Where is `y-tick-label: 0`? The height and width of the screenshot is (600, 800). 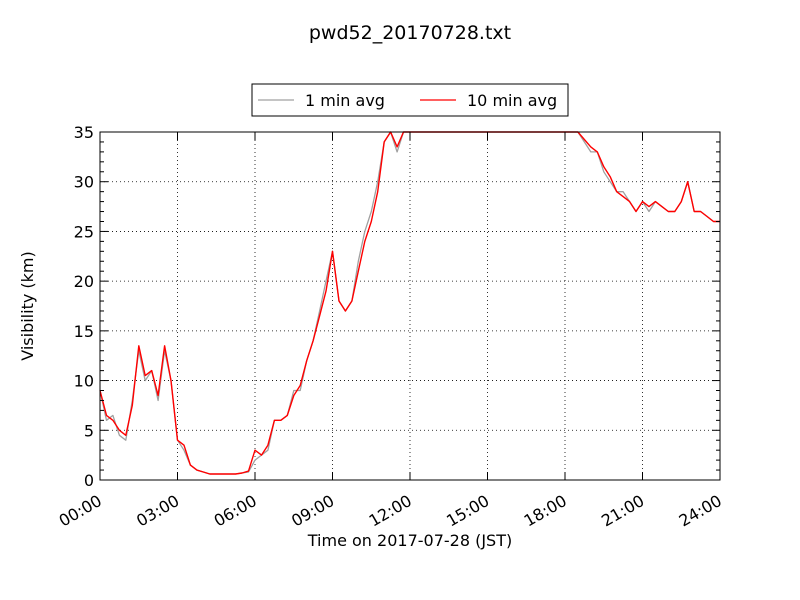 y-tick-label: 0 is located at coordinates (89, 480).